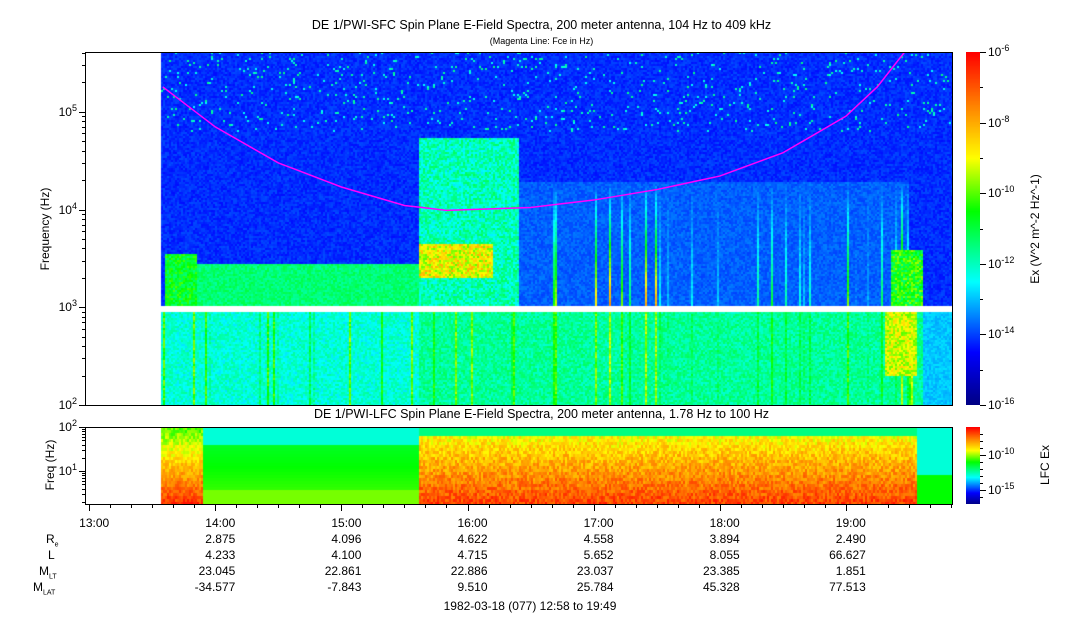  I want to click on ephem-l-value: 4.233, so click(220, 555).